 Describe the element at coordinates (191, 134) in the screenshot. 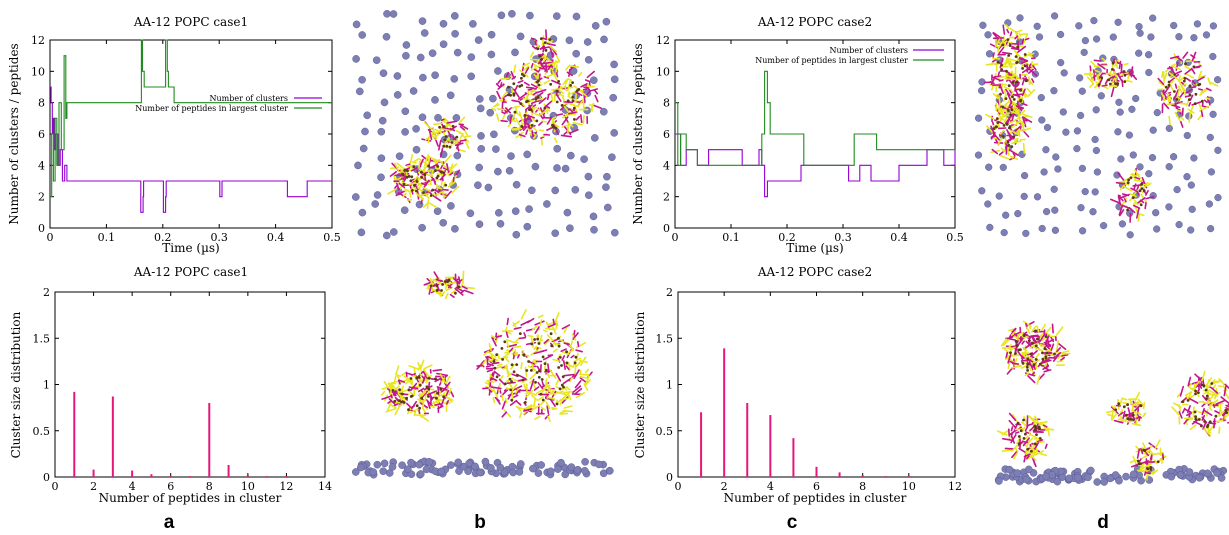

I see `plot-frame` at that location.